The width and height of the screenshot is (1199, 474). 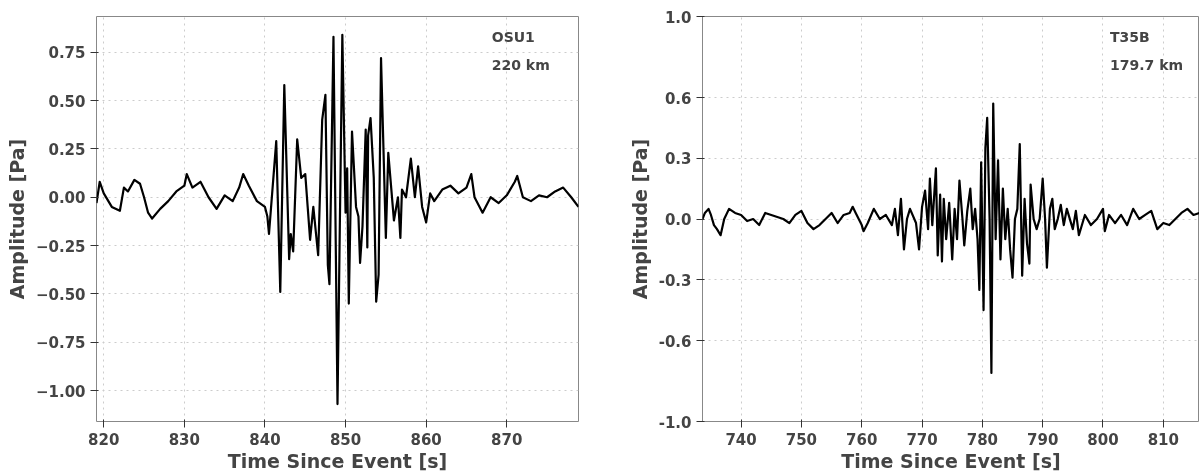 I want to click on y-tick-label: −1.00, so click(x=60, y=391).